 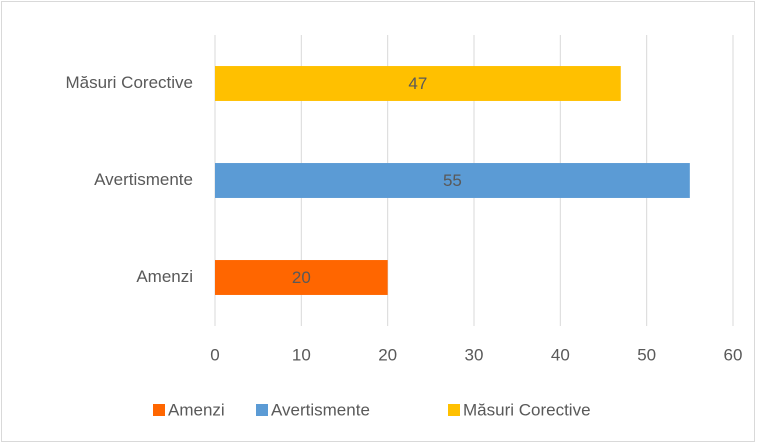 I want to click on x-tick-label: 10, so click(x=301, y=354).